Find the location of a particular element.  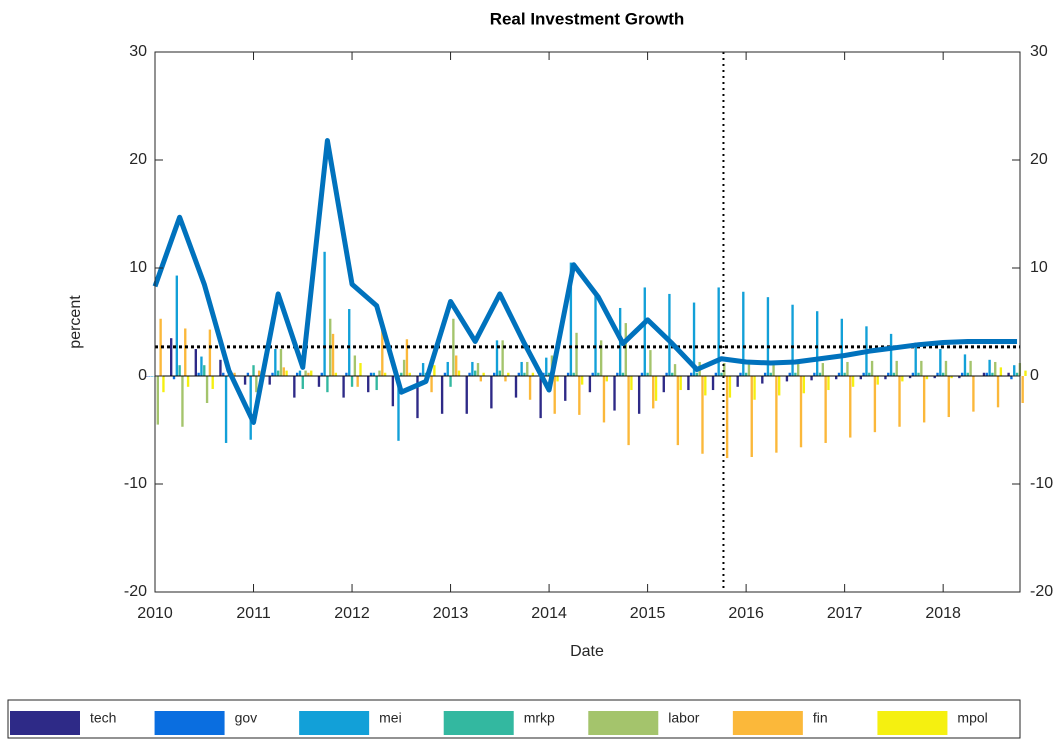

y2-tick-label: 10 is located at coordinates (1039, 267).